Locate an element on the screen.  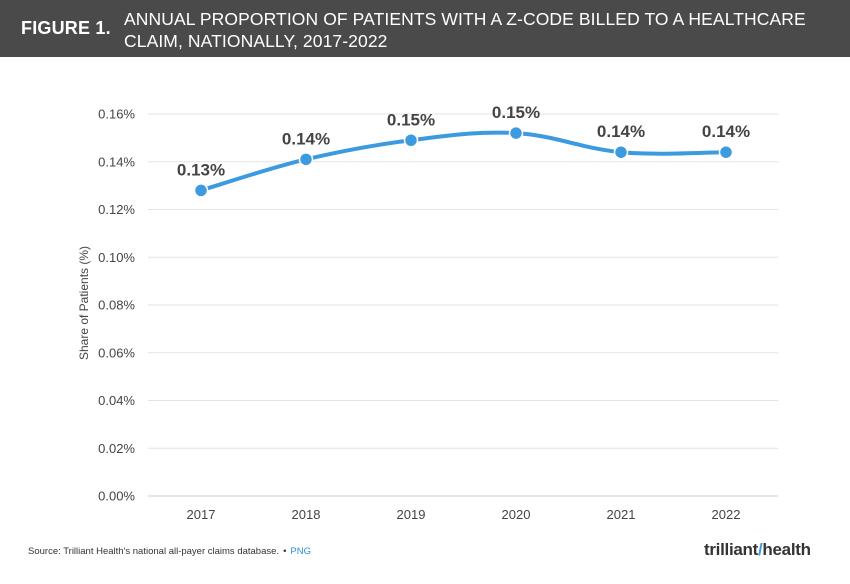
brand-slash-icon: / is located at coordinates (760, 549).